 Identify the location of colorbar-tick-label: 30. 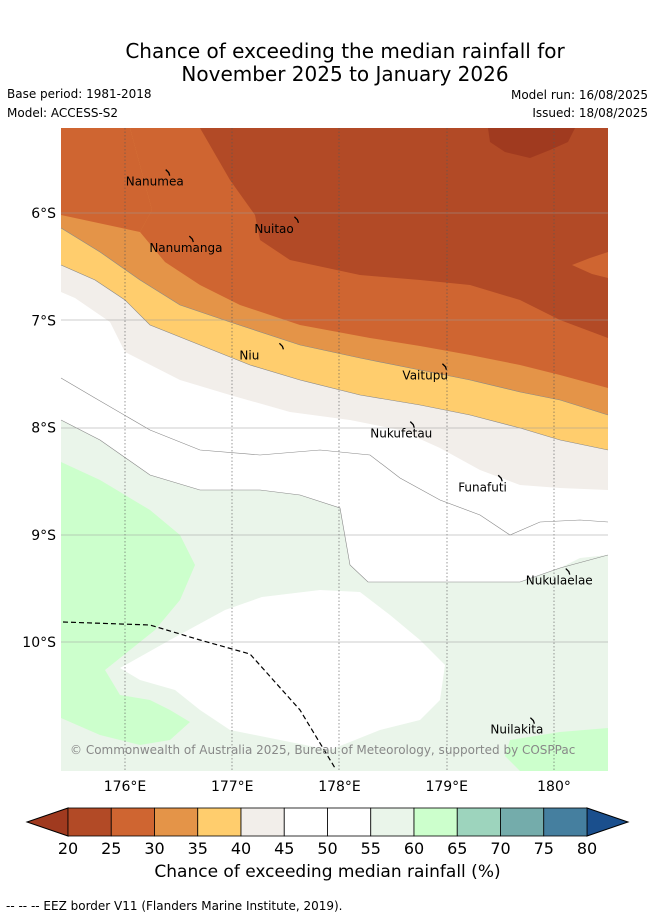
(154, 848).